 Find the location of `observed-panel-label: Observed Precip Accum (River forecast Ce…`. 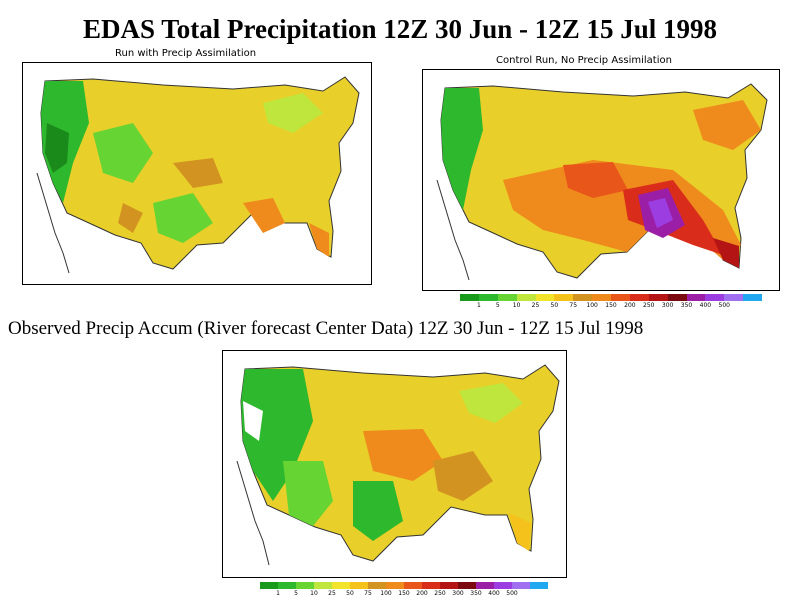

observed-panel-label: Observed Precip Accum (River forecast Ce… is located at coordinates (326, 328).